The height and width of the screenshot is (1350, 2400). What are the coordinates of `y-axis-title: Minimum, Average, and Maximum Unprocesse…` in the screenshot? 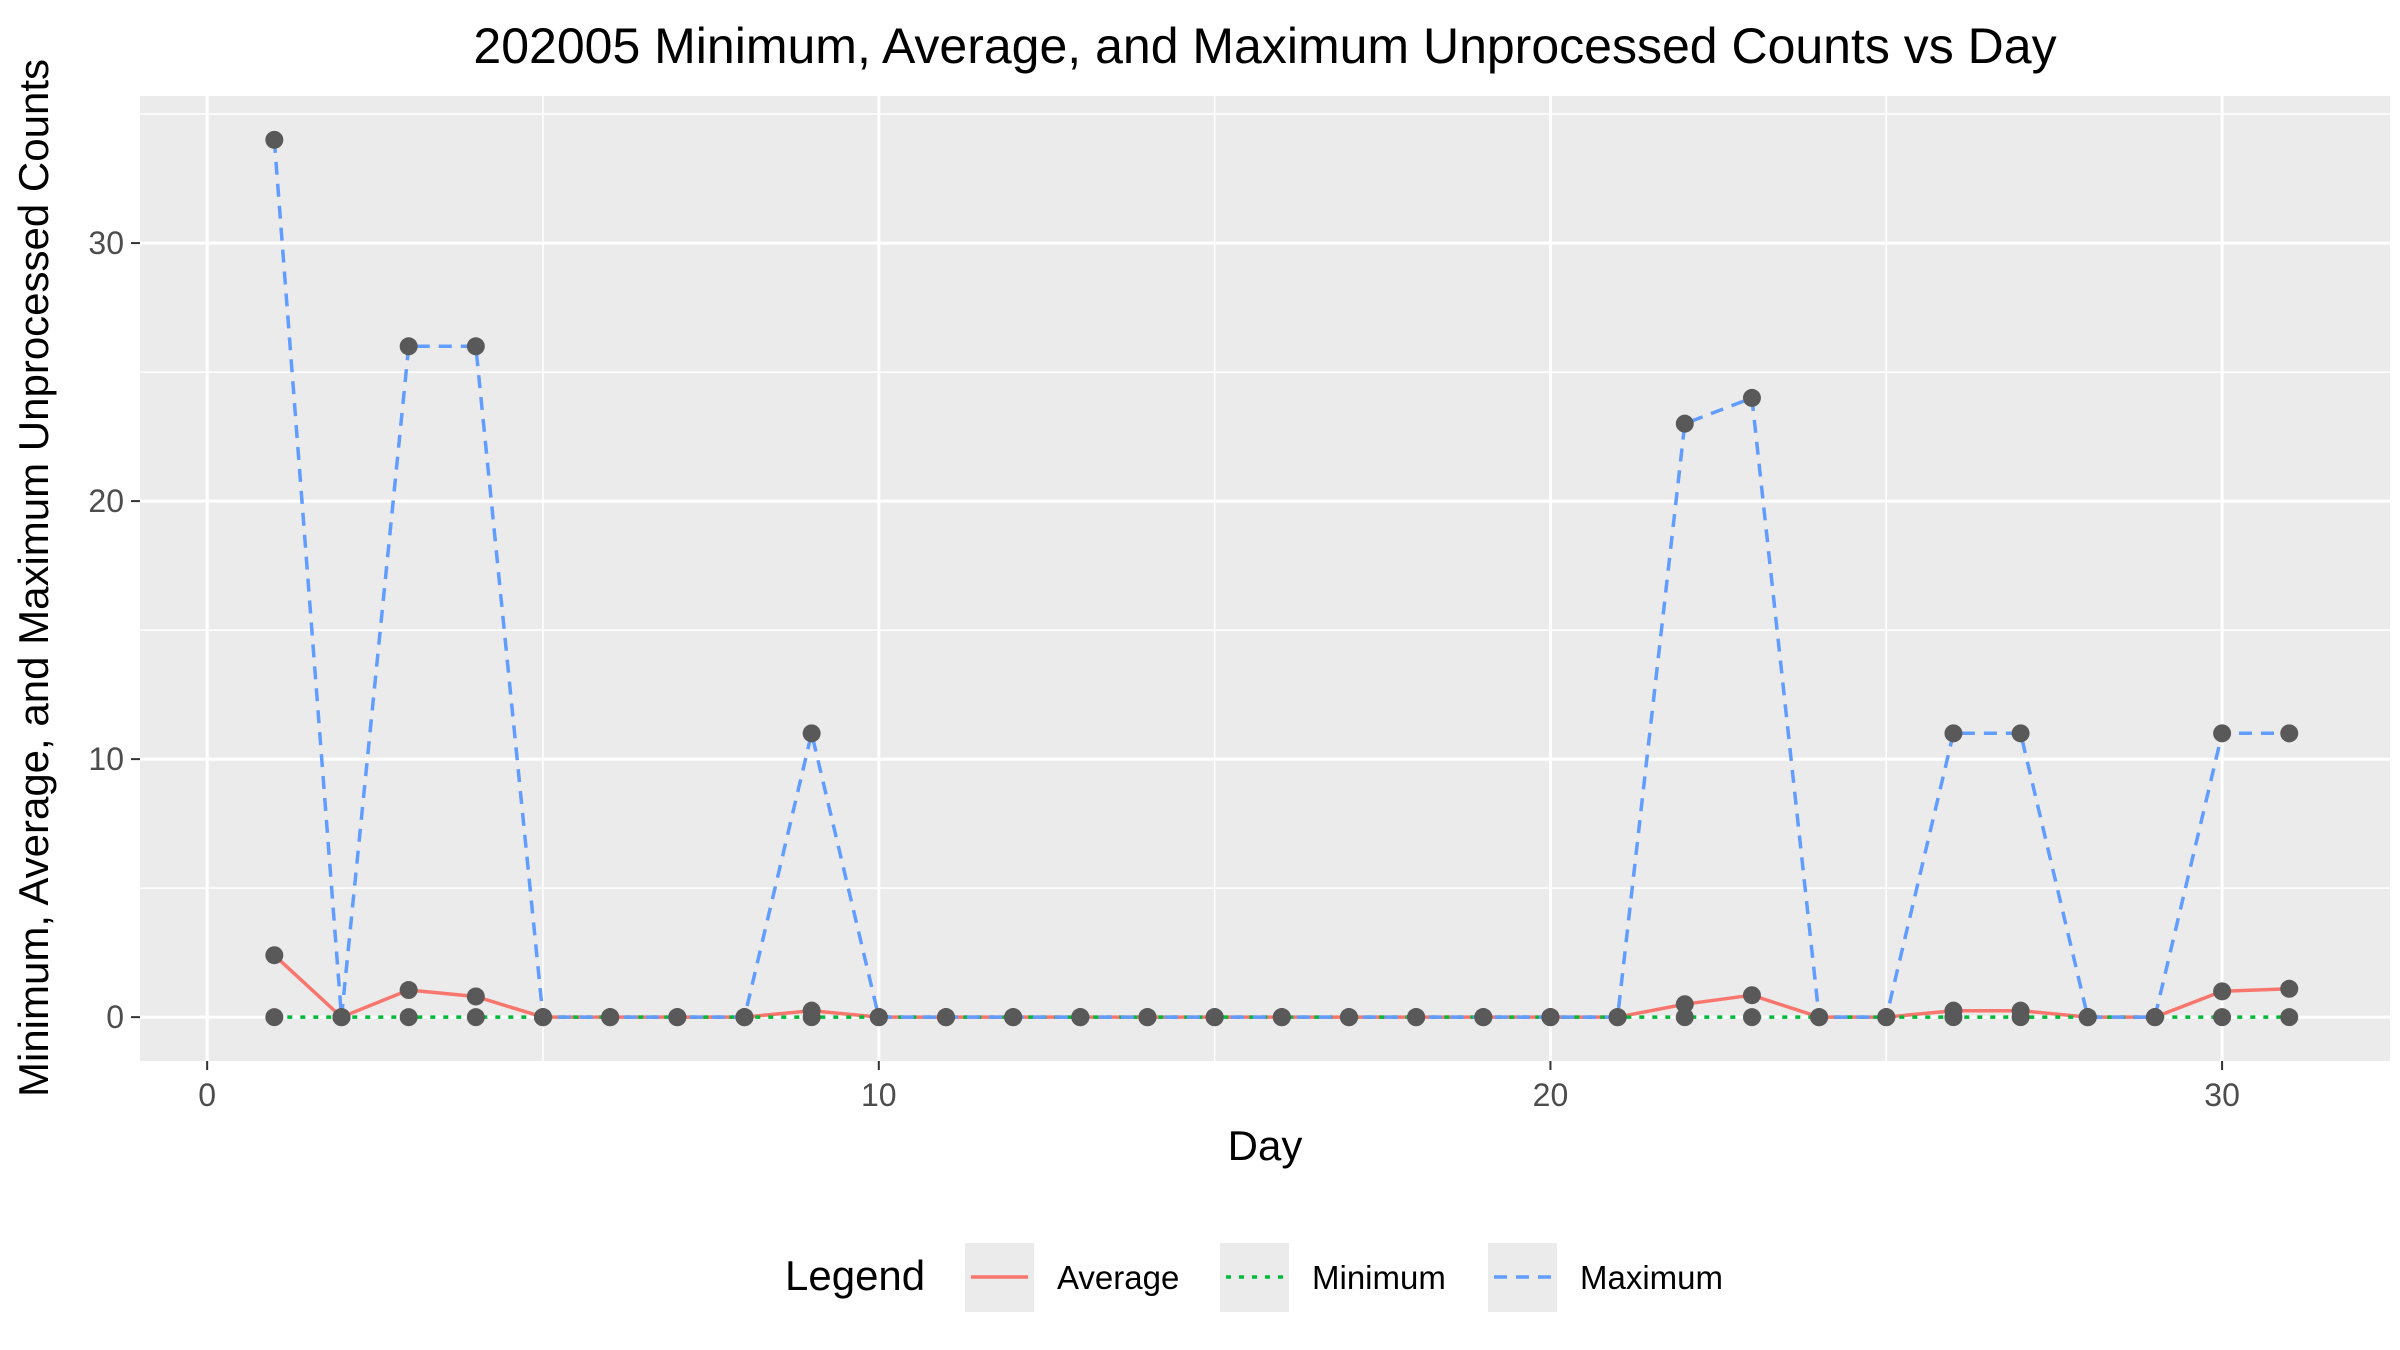 It's located at (33, 578).